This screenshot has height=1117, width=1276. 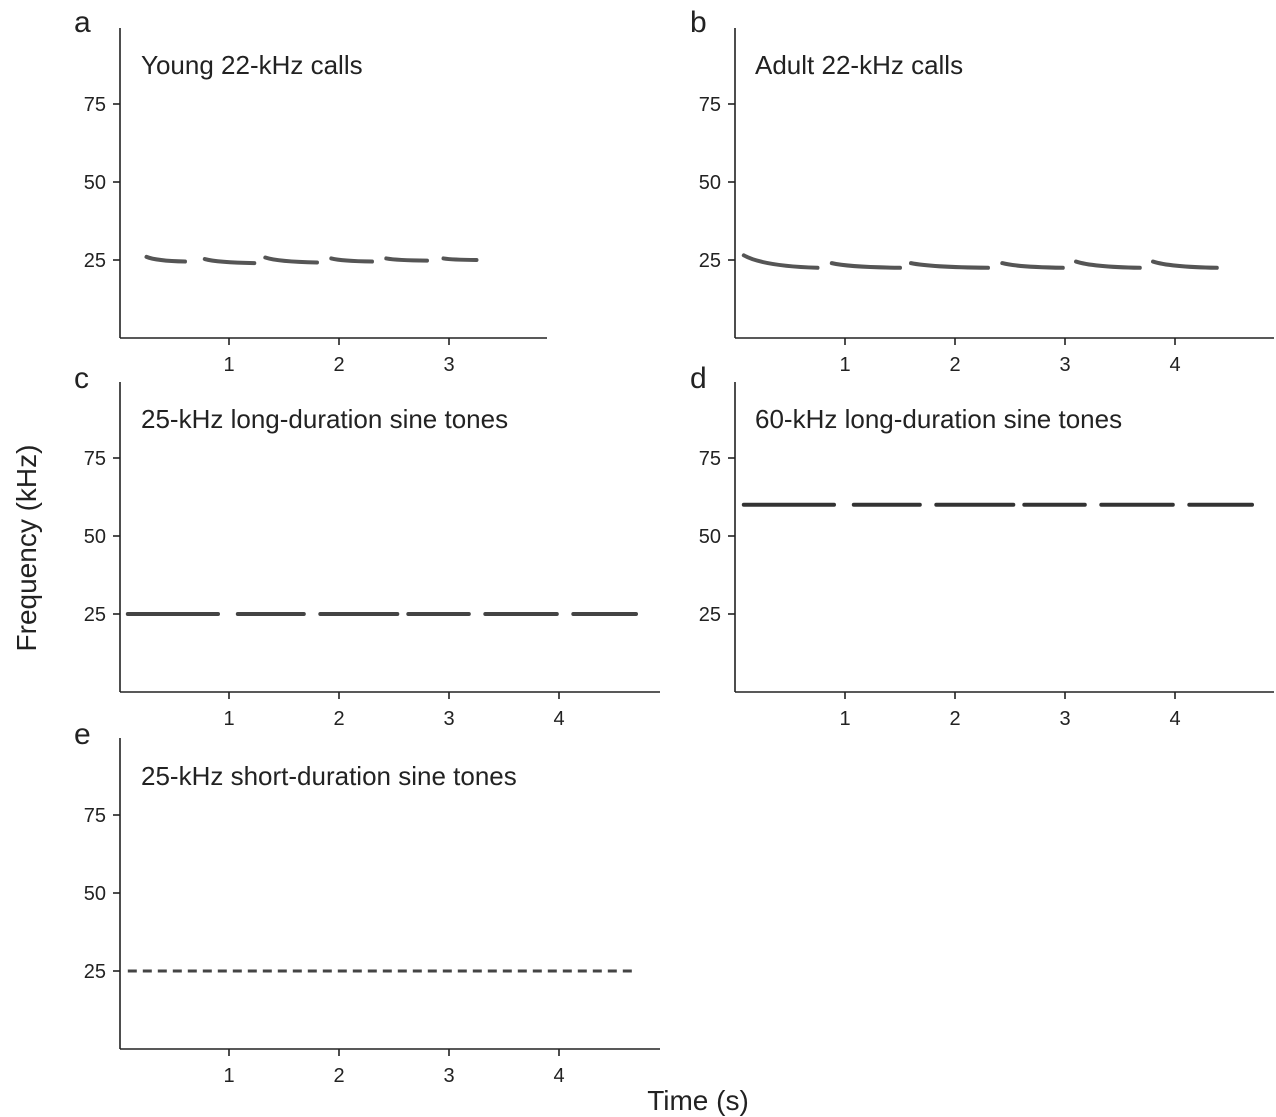 What do you see at coordinates (938, 419) in the screenshot?
I see `panel-title: 60-kHz long-duration sine tones` at bounding box center [938, 419].